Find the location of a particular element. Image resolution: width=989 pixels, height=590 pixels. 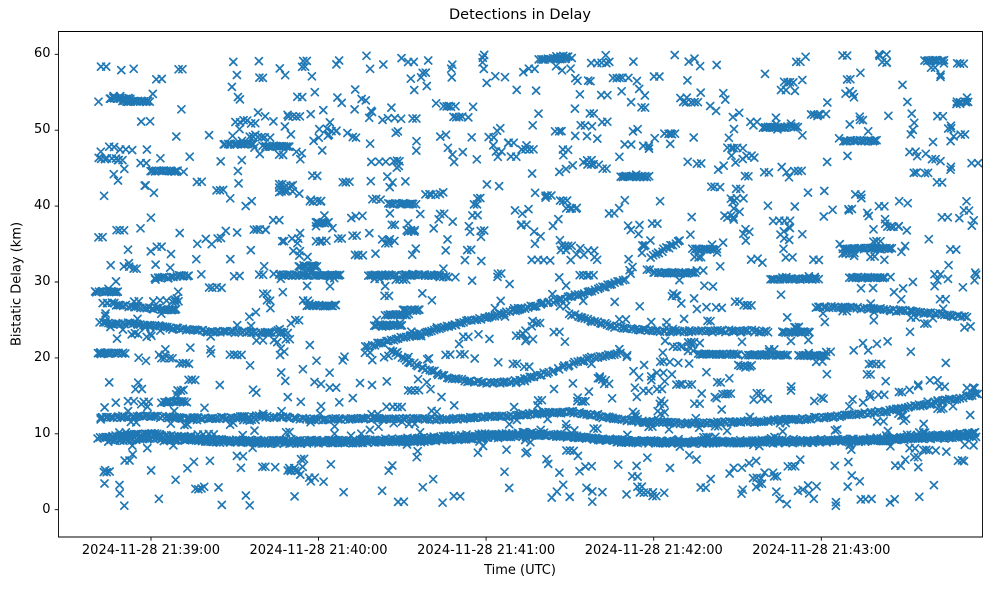

x-tick-label: 2024-11-28 21:42:00 is located at coordinates (653, 550).